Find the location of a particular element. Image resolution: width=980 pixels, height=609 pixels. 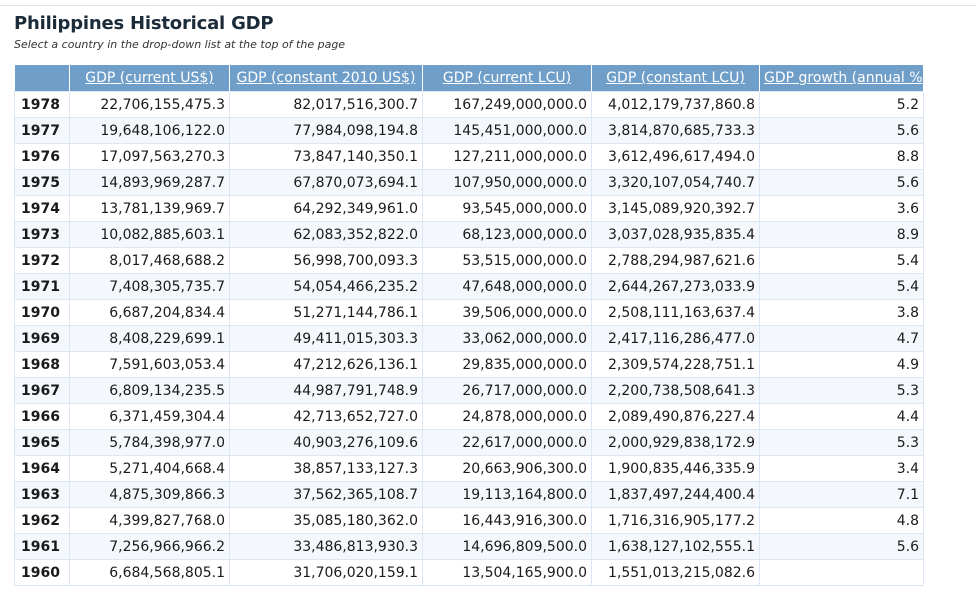

year-cell: 1975 is located at coordinates (42, 182).